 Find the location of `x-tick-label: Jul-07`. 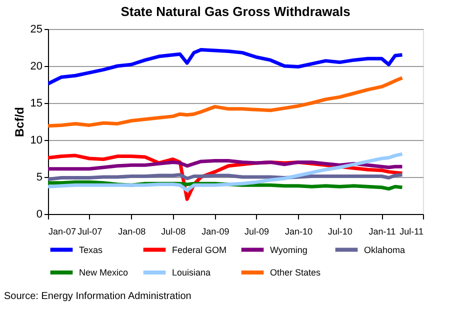

x-tick-label: Jul-07 is located at coordinates (90, 231).